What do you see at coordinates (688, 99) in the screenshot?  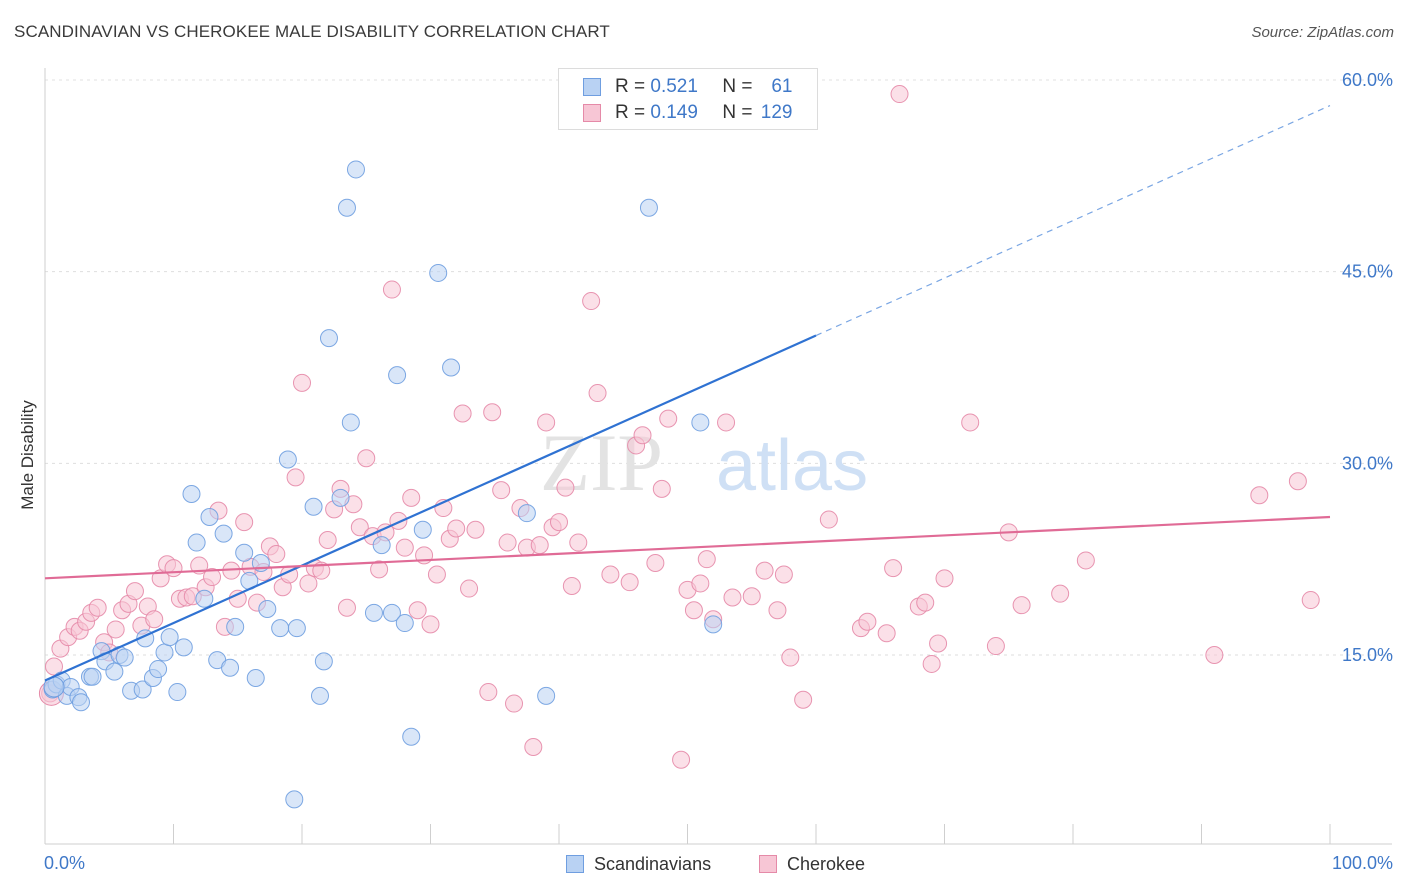 I see `stats-legend: R = 0.521 N = 61 R = 0.149 N = 129` at bounding box center [688, 99].